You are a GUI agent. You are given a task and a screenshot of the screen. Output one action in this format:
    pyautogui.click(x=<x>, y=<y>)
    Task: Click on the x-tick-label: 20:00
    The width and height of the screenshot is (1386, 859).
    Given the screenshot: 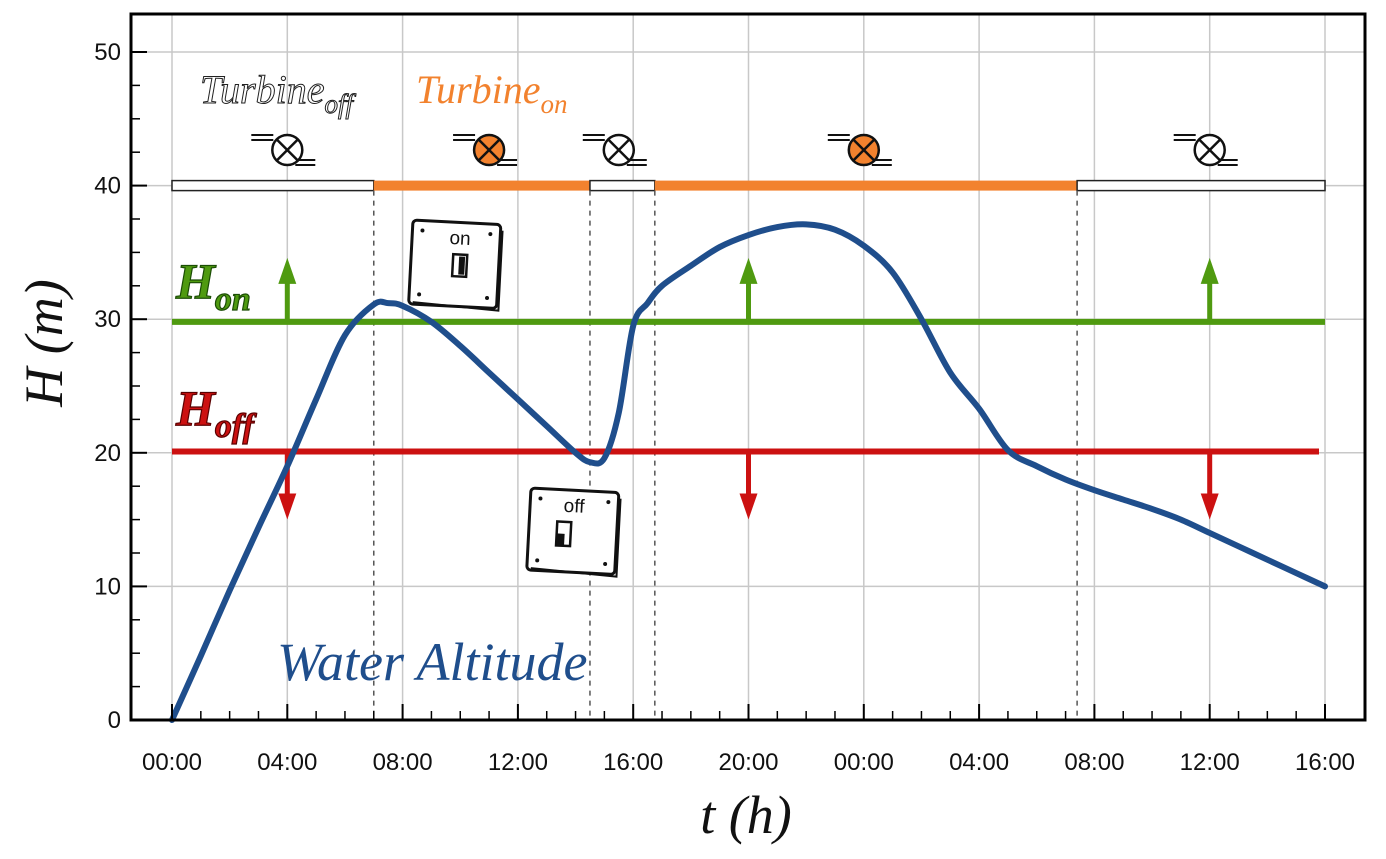 What is the action you would take?
    pyautogui.click(x=748, y=762)
    